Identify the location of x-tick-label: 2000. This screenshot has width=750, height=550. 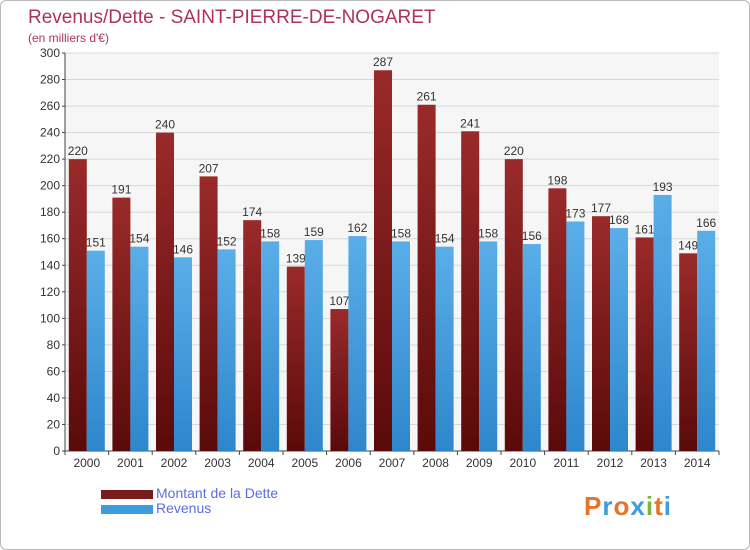
(86, 463).